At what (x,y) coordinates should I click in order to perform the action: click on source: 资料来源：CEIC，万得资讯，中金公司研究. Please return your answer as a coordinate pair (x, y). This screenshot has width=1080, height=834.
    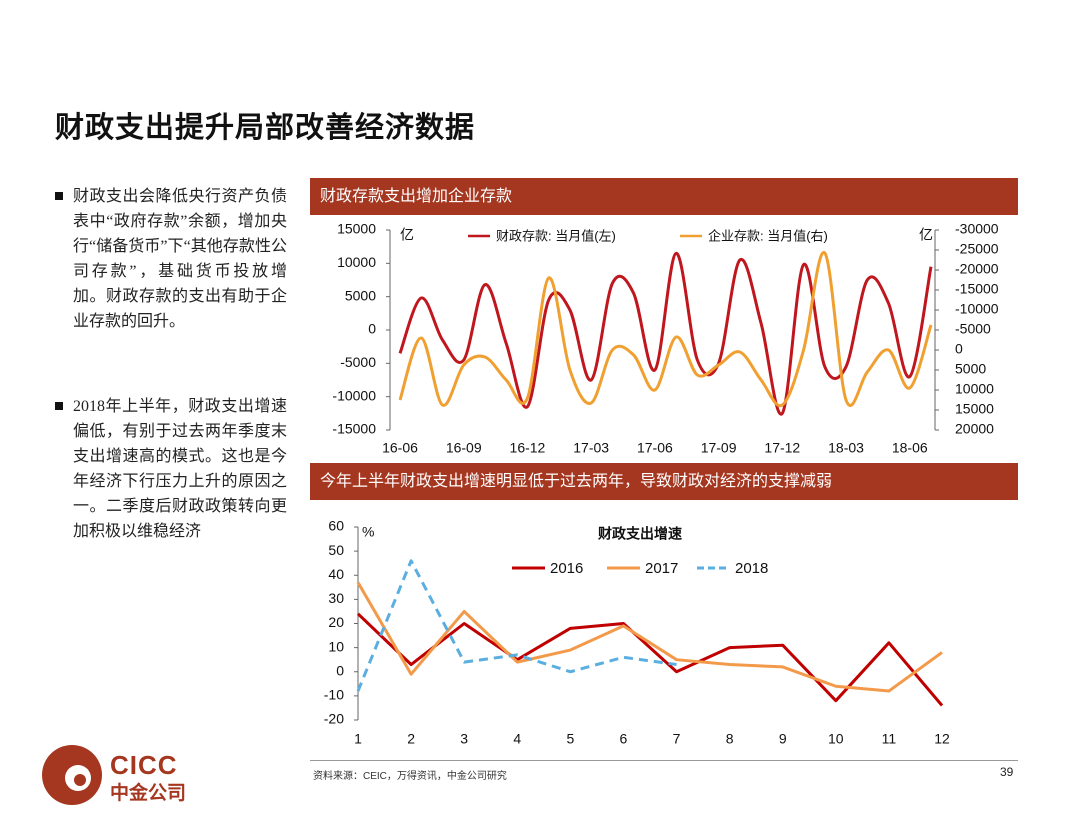
    Looking at the image, I should click on (410, 776).